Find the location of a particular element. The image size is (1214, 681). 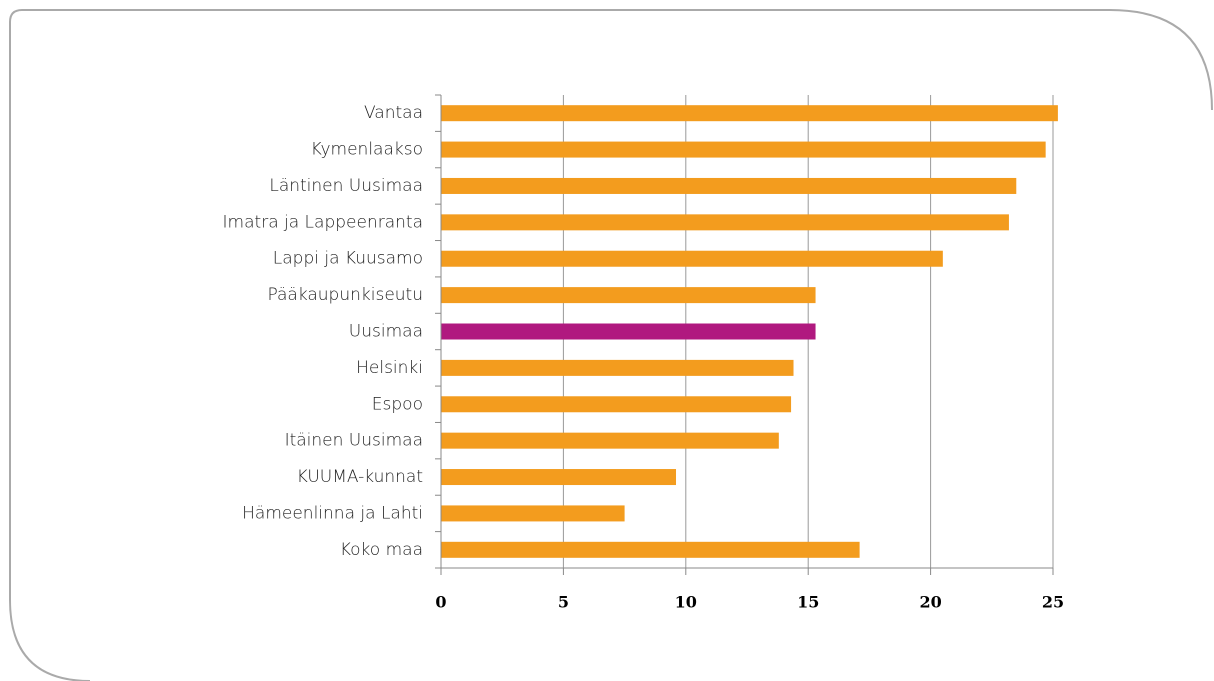

x-tick-label: 10 is located at coordinates (686, 602).